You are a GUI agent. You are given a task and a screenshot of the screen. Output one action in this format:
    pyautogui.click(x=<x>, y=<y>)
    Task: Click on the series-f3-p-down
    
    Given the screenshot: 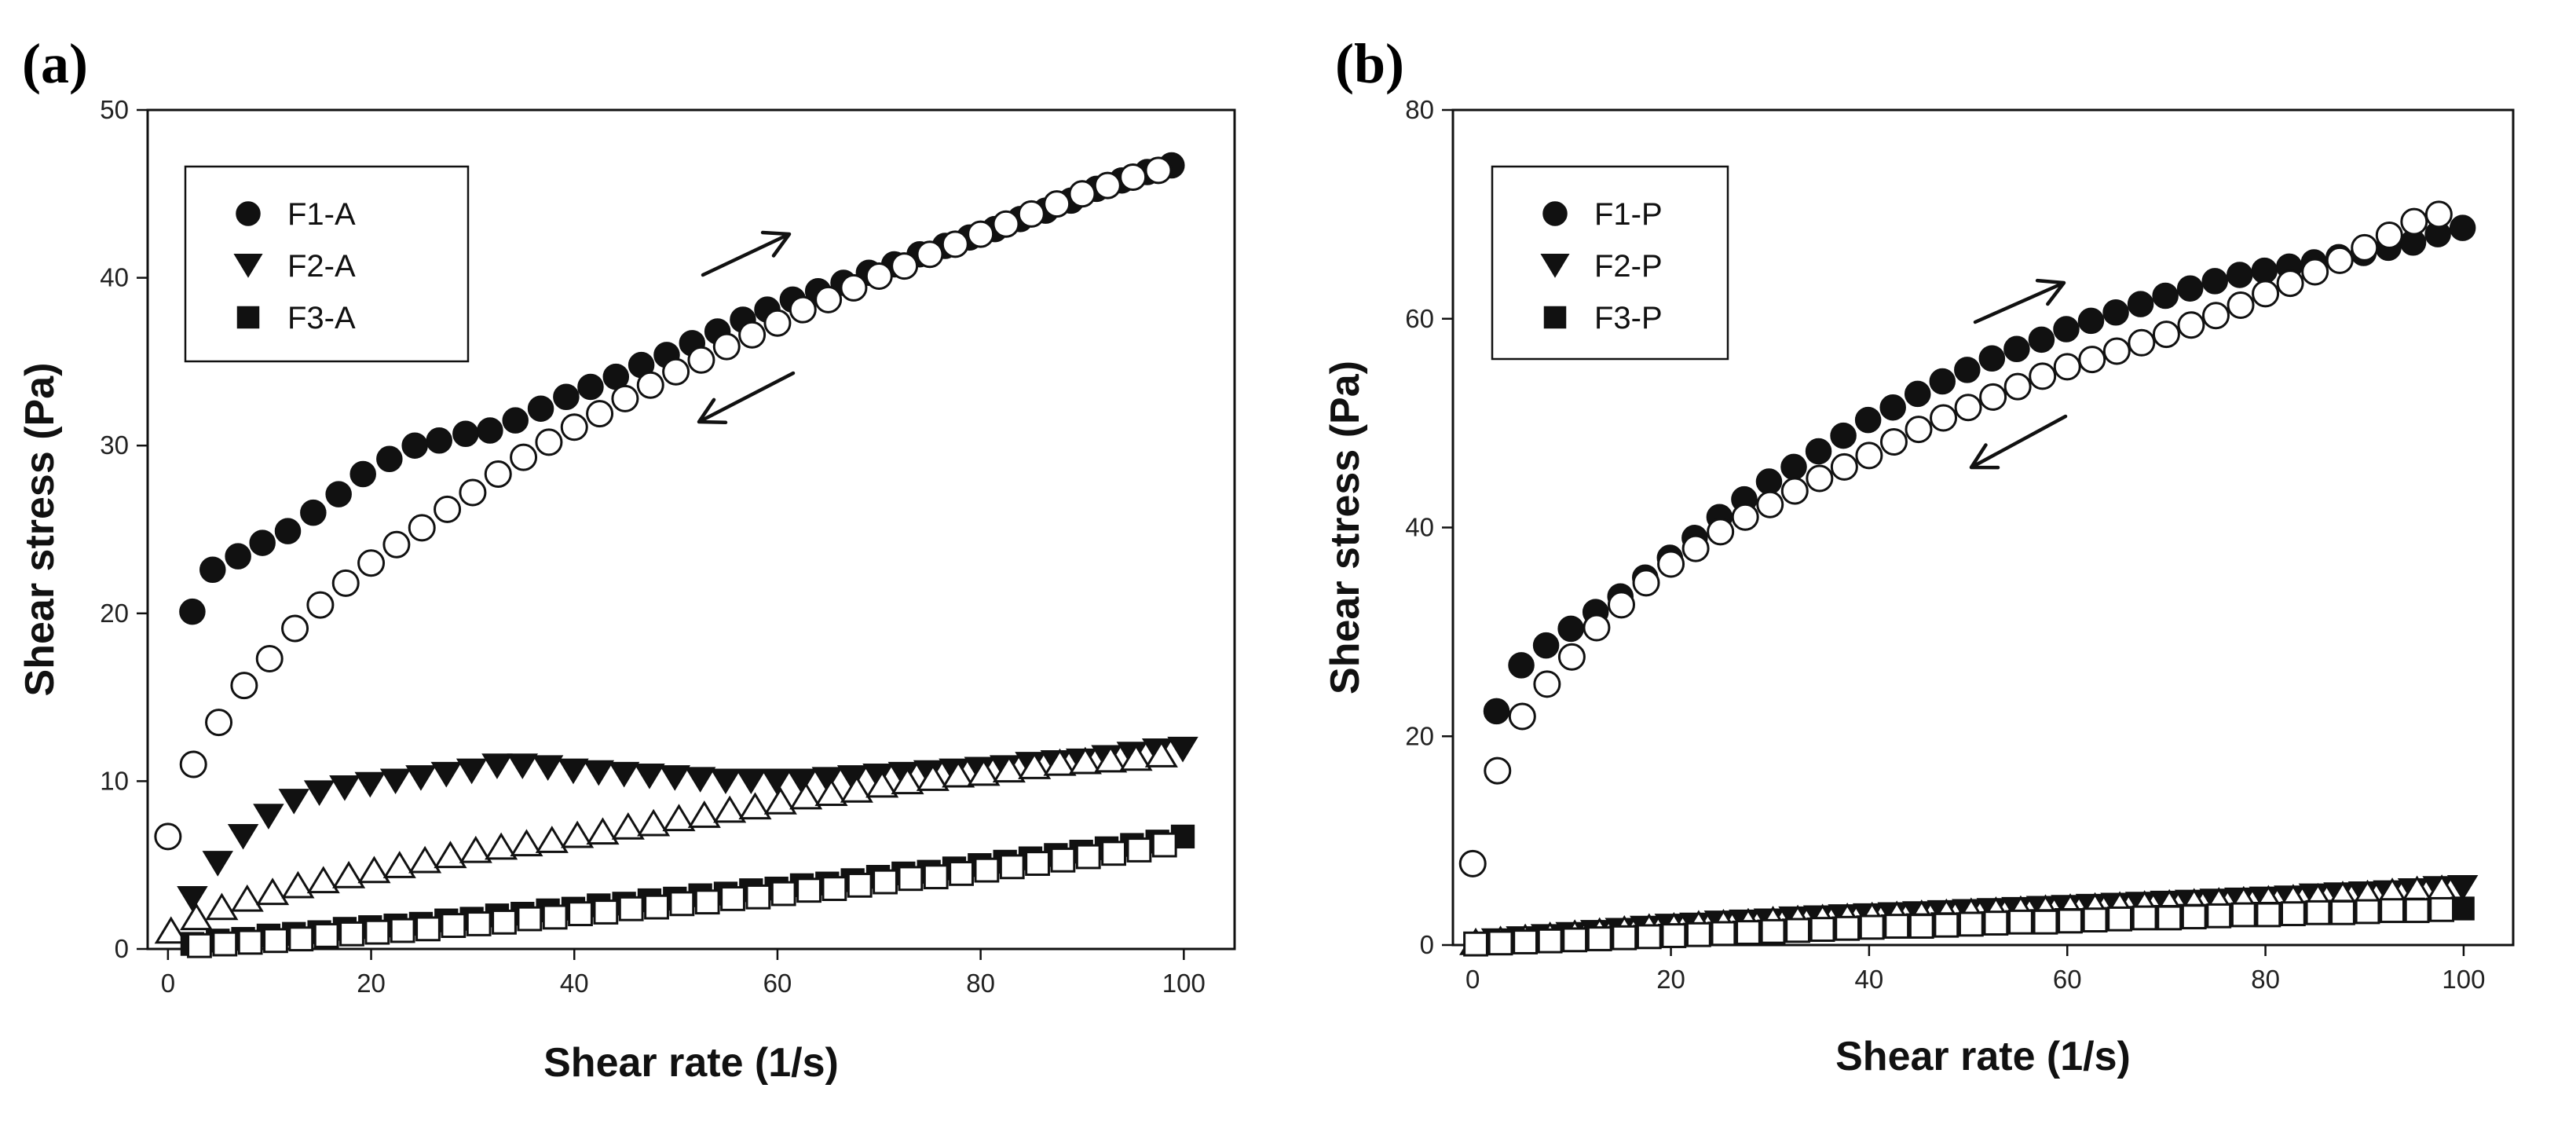 What is the action you would take?
    pyautogui.click(x=1959, y=926)
    